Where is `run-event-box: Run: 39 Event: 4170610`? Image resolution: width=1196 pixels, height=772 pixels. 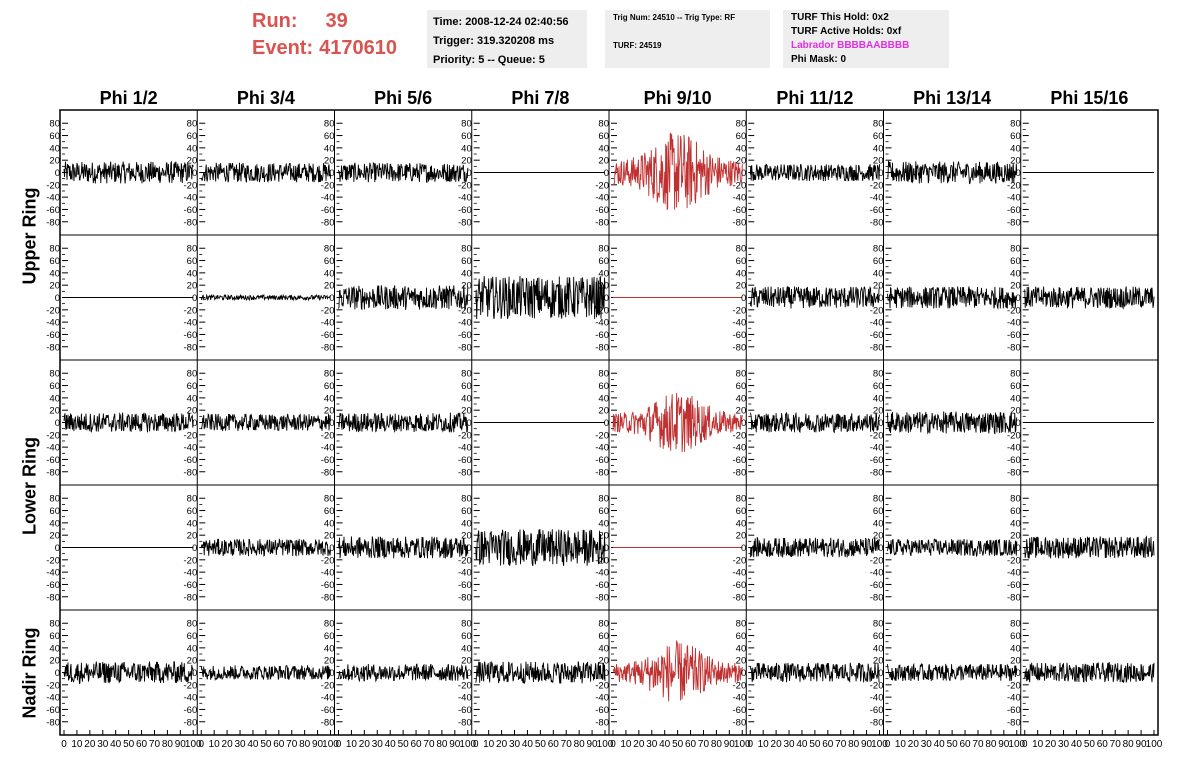
run-event-box: Run: 39 Event: 4170610 is located at coordinates (324, 35).